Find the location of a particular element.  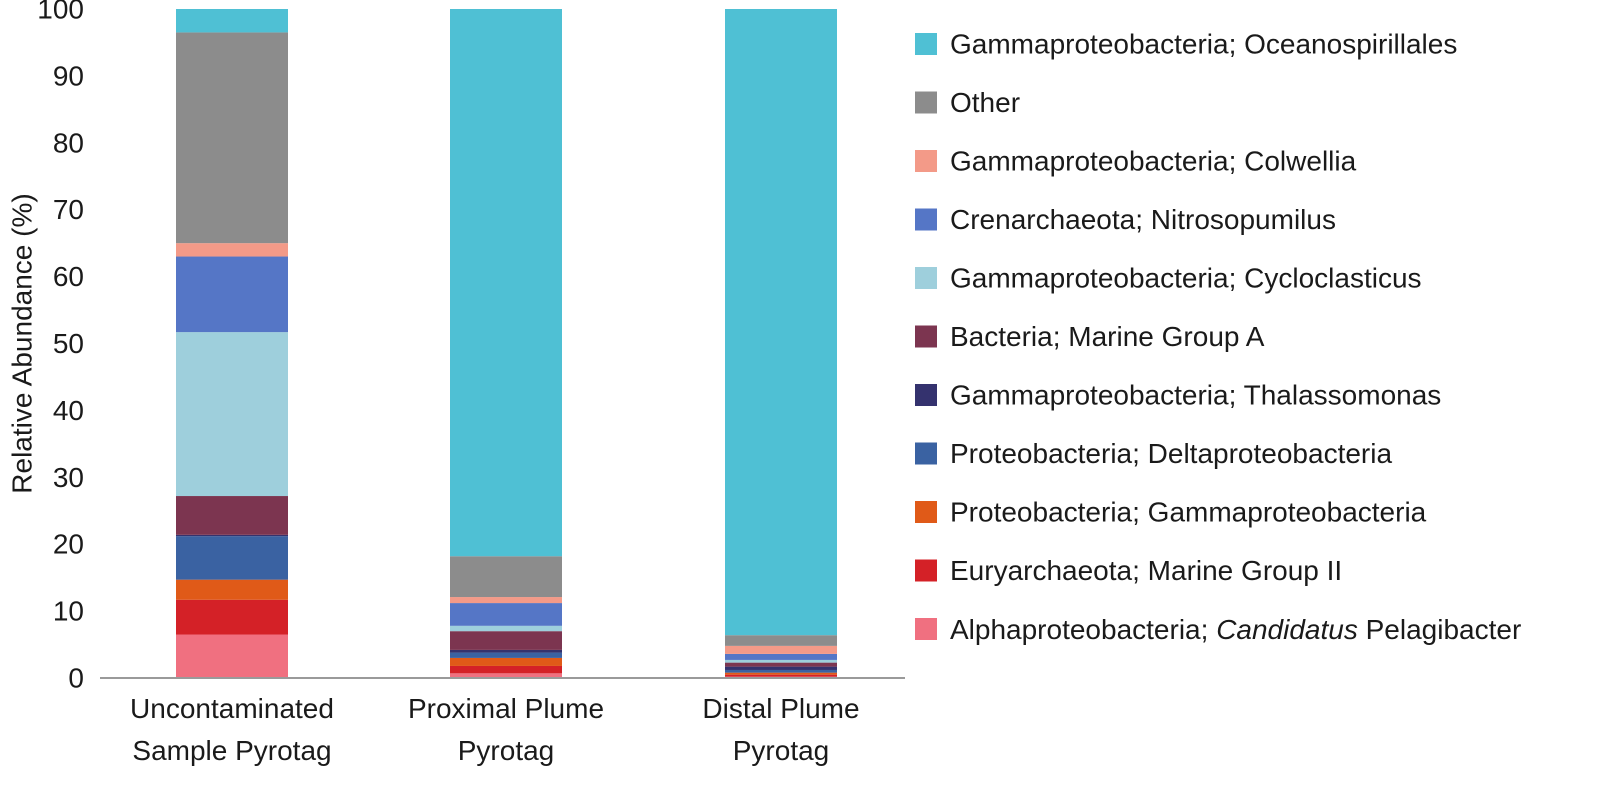

legend-label: Gammaproteobacteria; Cycloclasticus is located at coordinates (1186, 278).